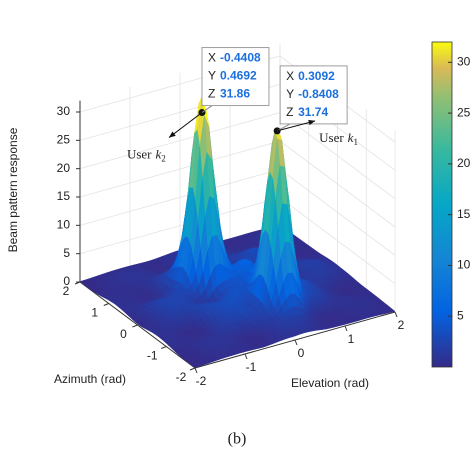 The height and width of the screenshot is (474, 474). What do you see at coordinates (464, 163) in the screenshot?
I see `colorbar-tick-label: 20` at bounding box center [464, 163].